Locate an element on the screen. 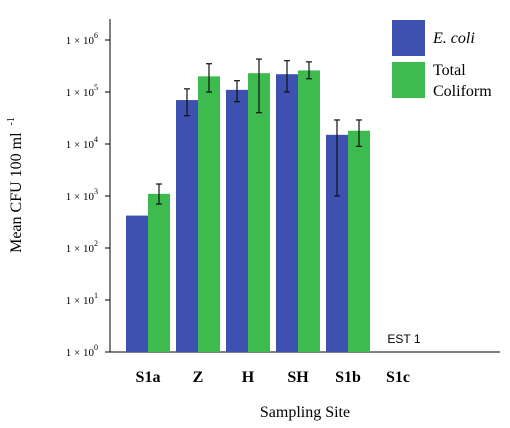  bar-total-coliform-h is located at coordinates (259, 212).